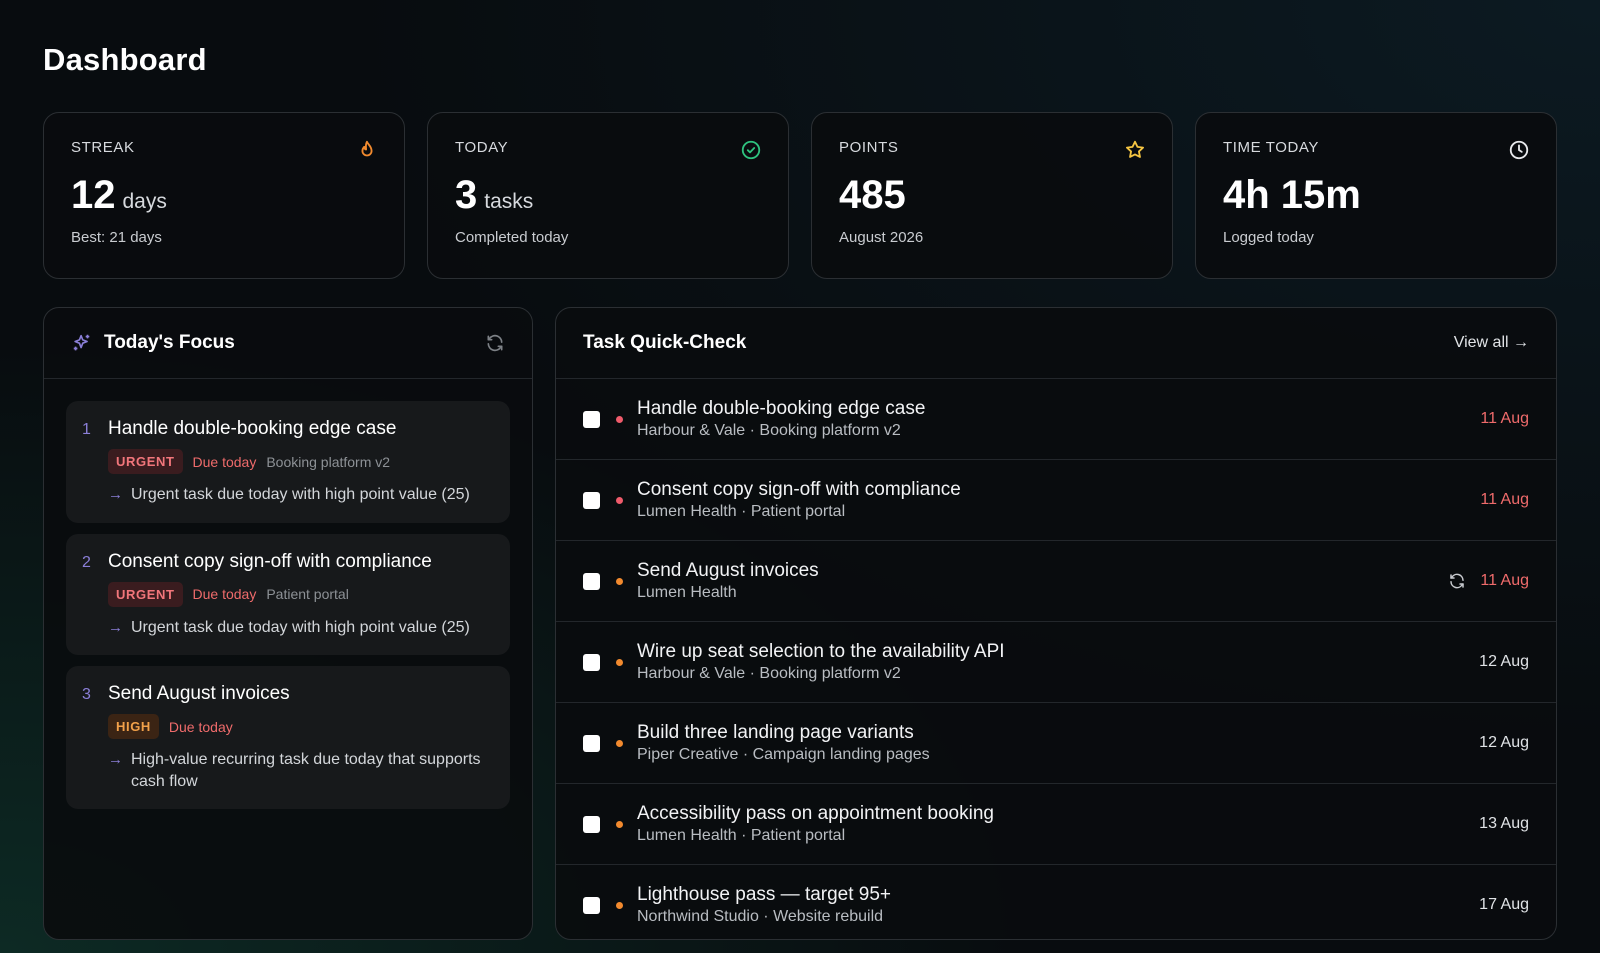 This screenshot has width=1600, height=953. Describe the element at coordinates (1135, 149) in the screenshot. I see `star-icon` at that location.